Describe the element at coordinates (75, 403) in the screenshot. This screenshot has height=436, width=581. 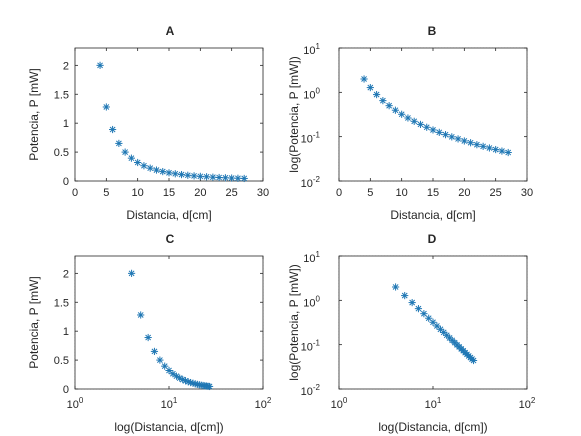
I see `x-tick-label: 10⁰` at that location.